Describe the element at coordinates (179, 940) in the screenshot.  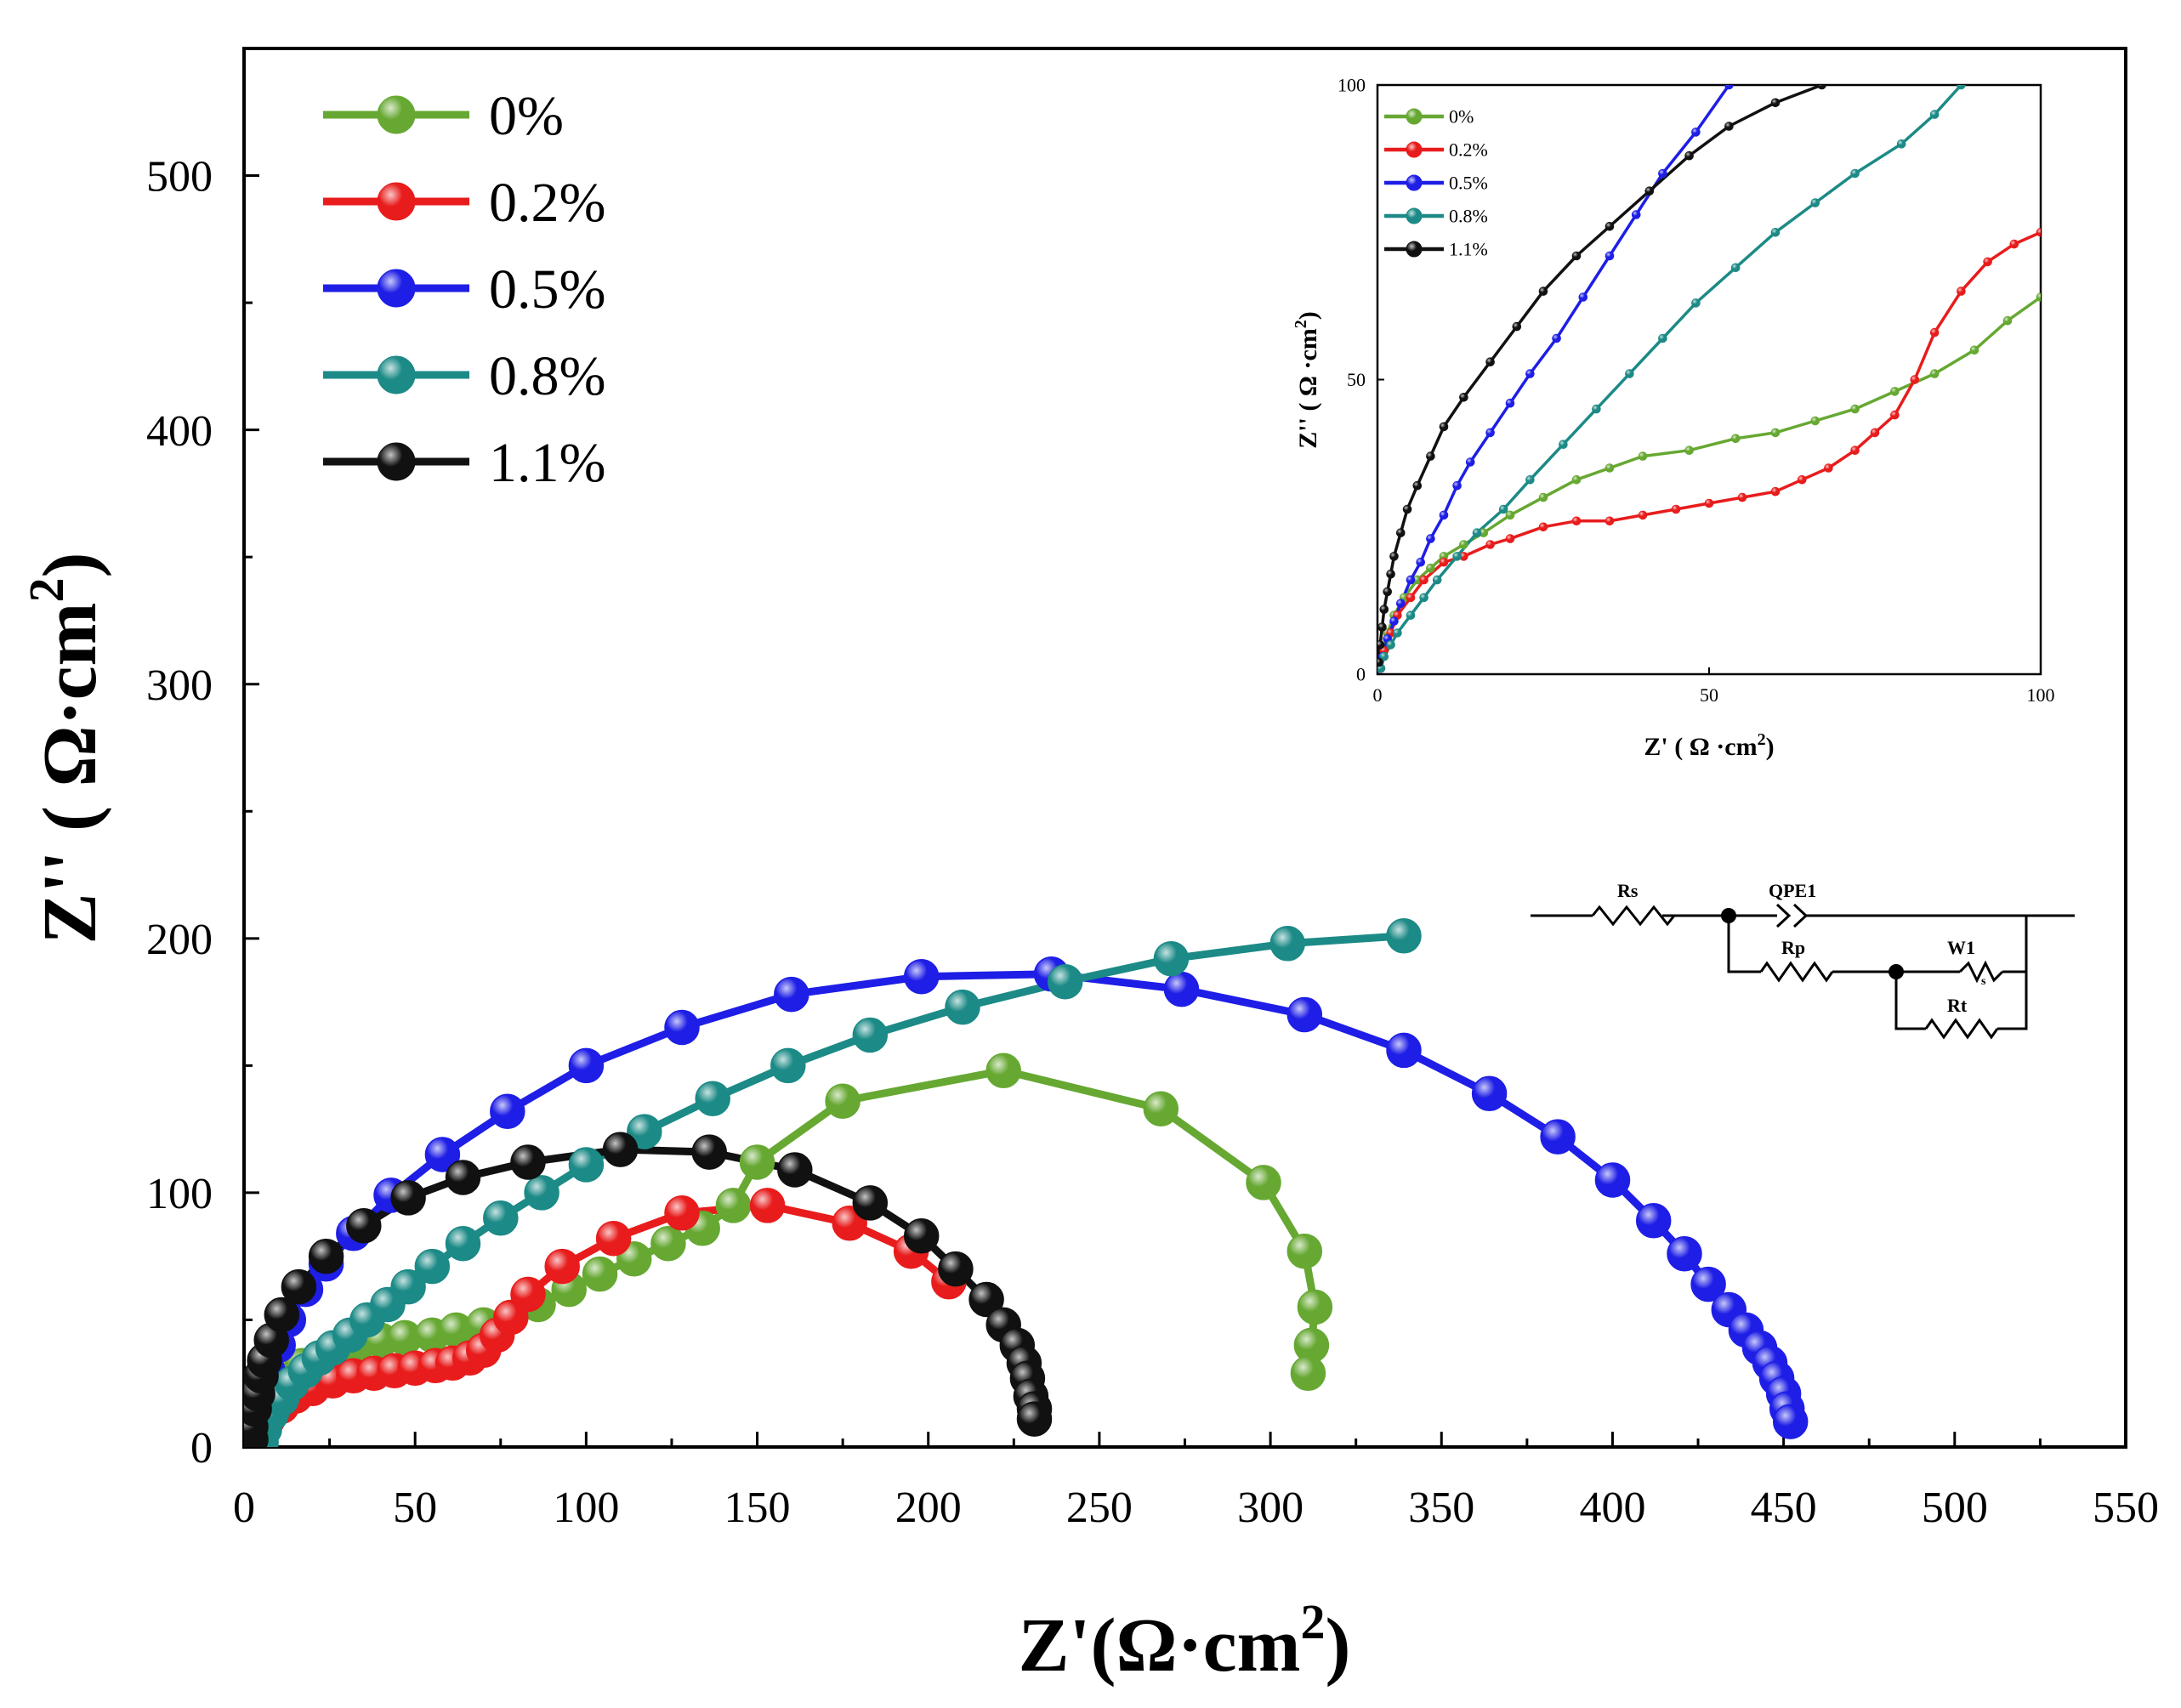
I see `main-y-tick-label: 200` at that location.